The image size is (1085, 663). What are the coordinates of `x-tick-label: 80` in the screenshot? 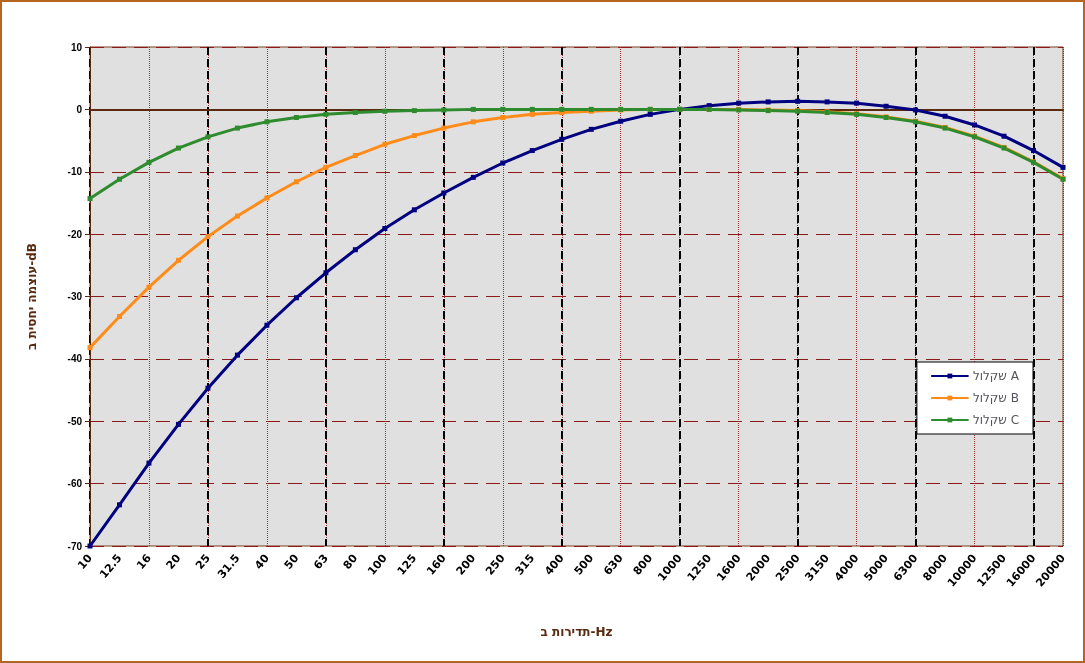 It's located at (350, 561).